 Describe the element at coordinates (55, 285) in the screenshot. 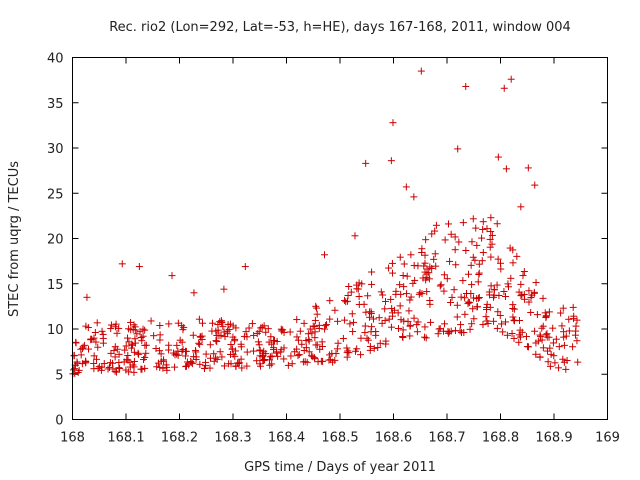

I see `y-tick-label: 15` at that location.